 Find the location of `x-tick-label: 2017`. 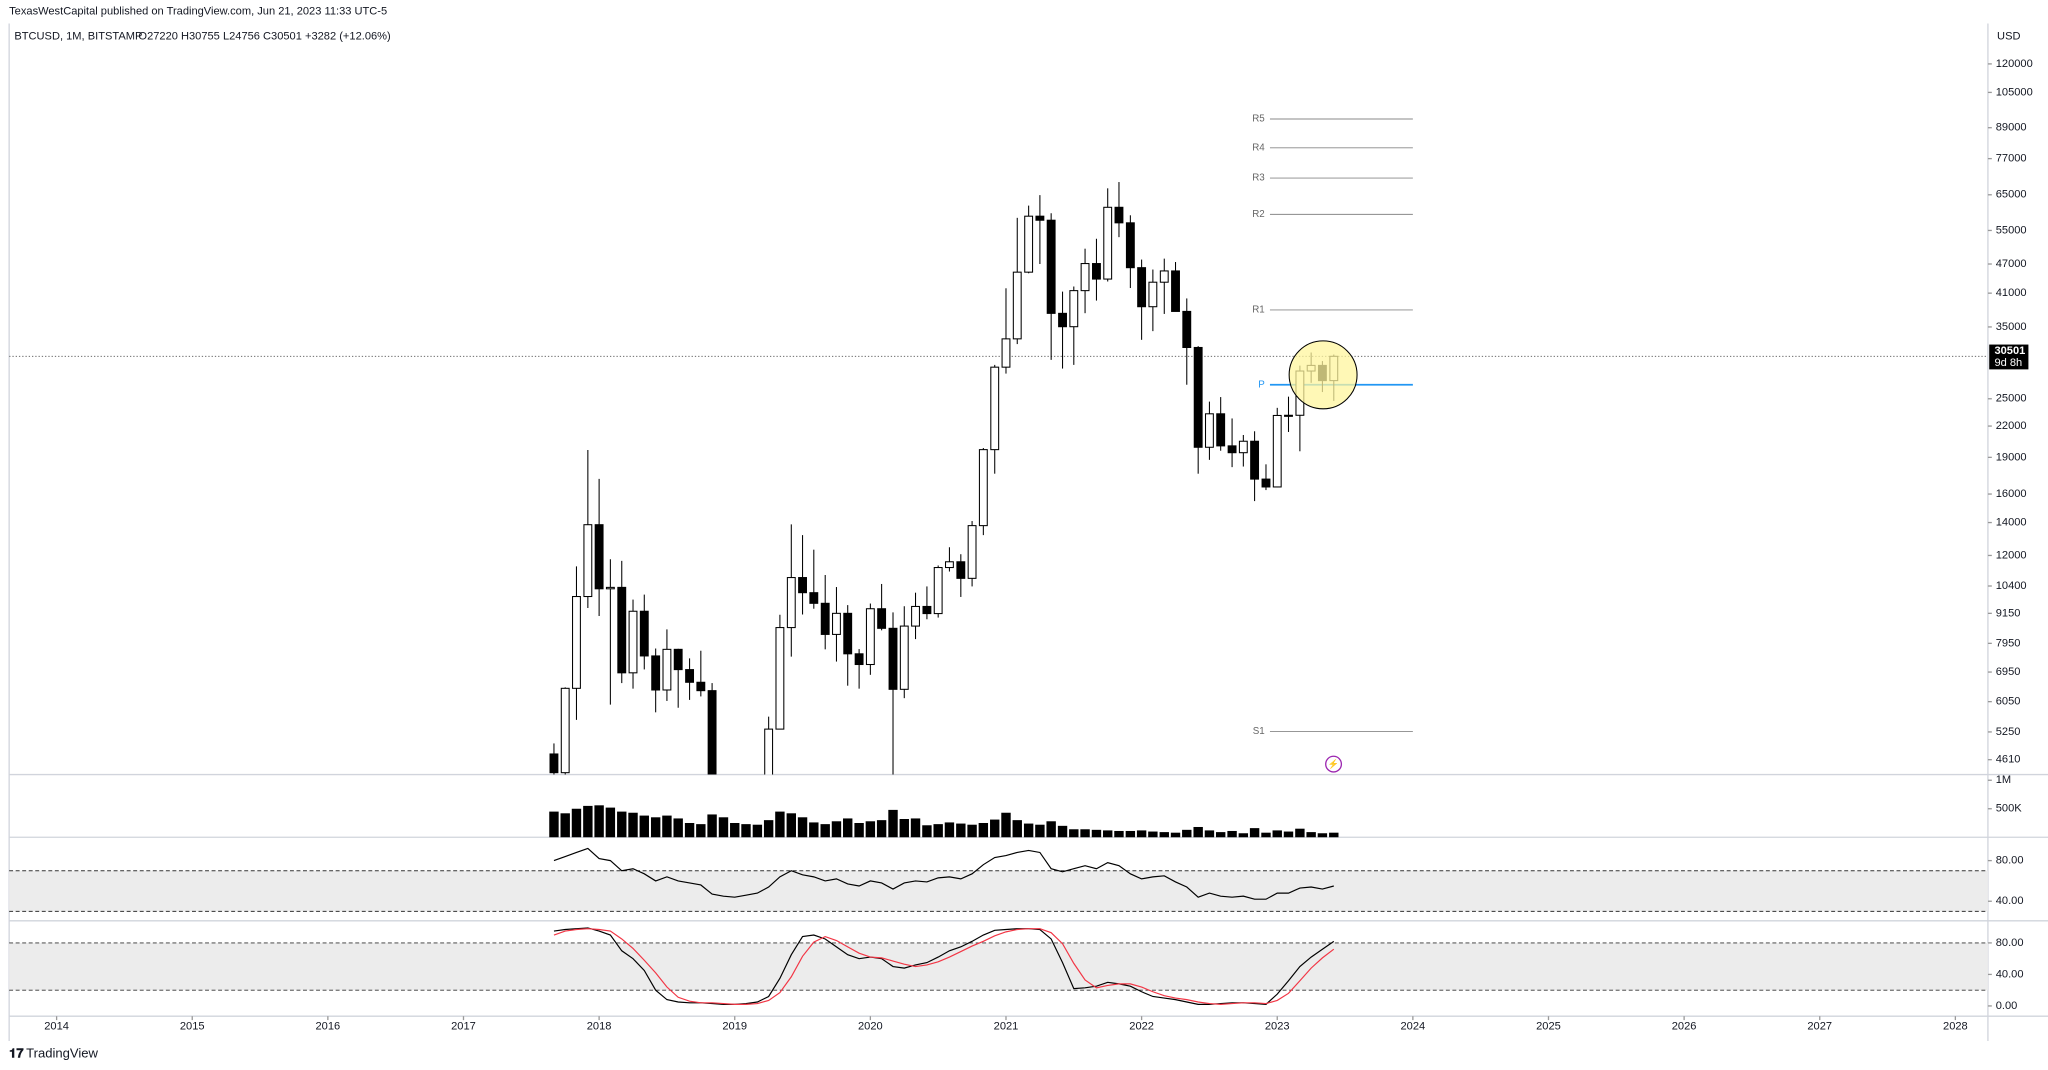

x-tick-label: 2017 is located at coordinates (463, 1027).